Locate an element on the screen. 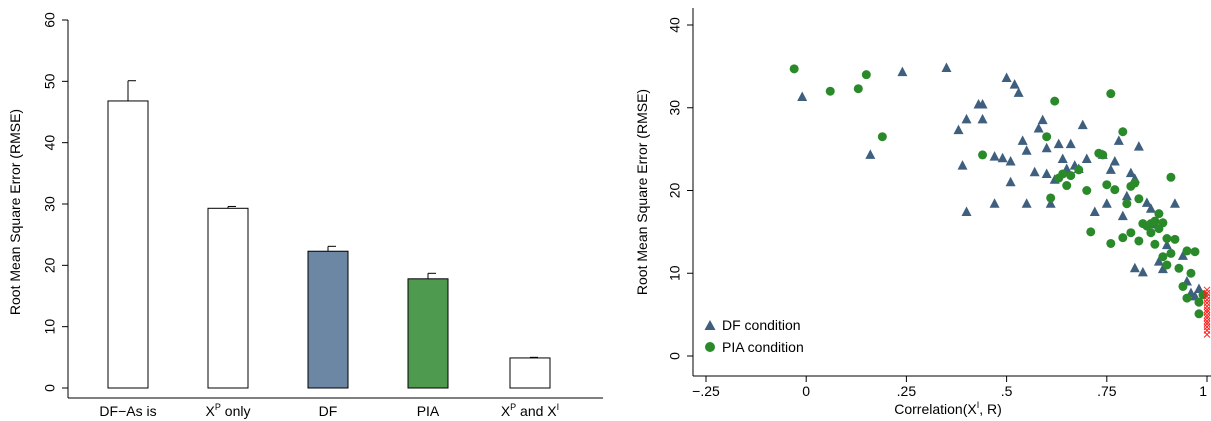 Image resolution: width=1211 pixels, height=421 pixels. left-y-tick-label: 40 is located at coordinates (50, 143).